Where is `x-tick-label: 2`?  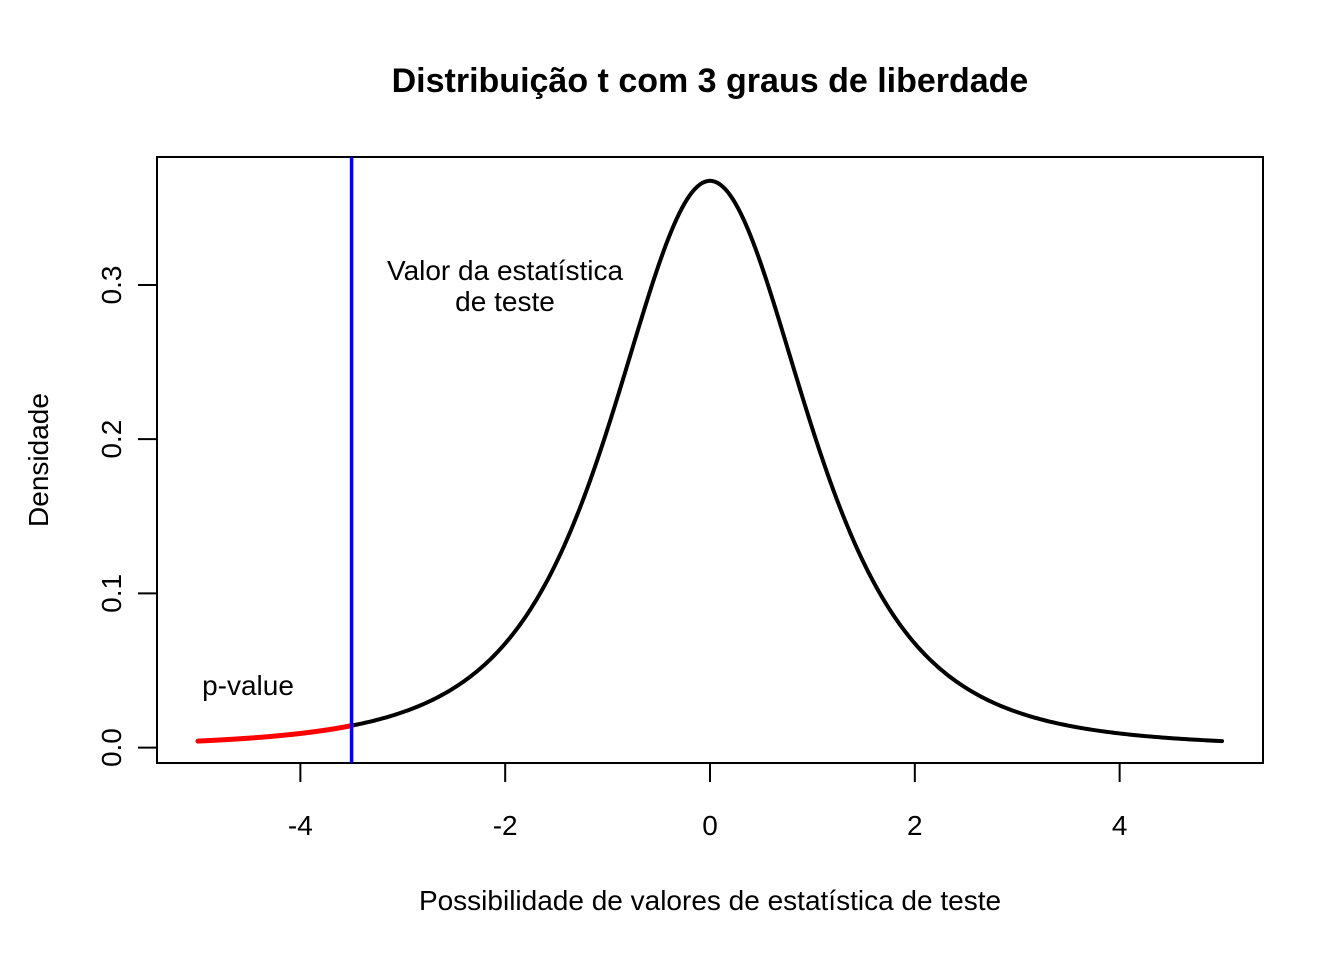 x-tick-label: 2 is located at coordinates (915, 825).